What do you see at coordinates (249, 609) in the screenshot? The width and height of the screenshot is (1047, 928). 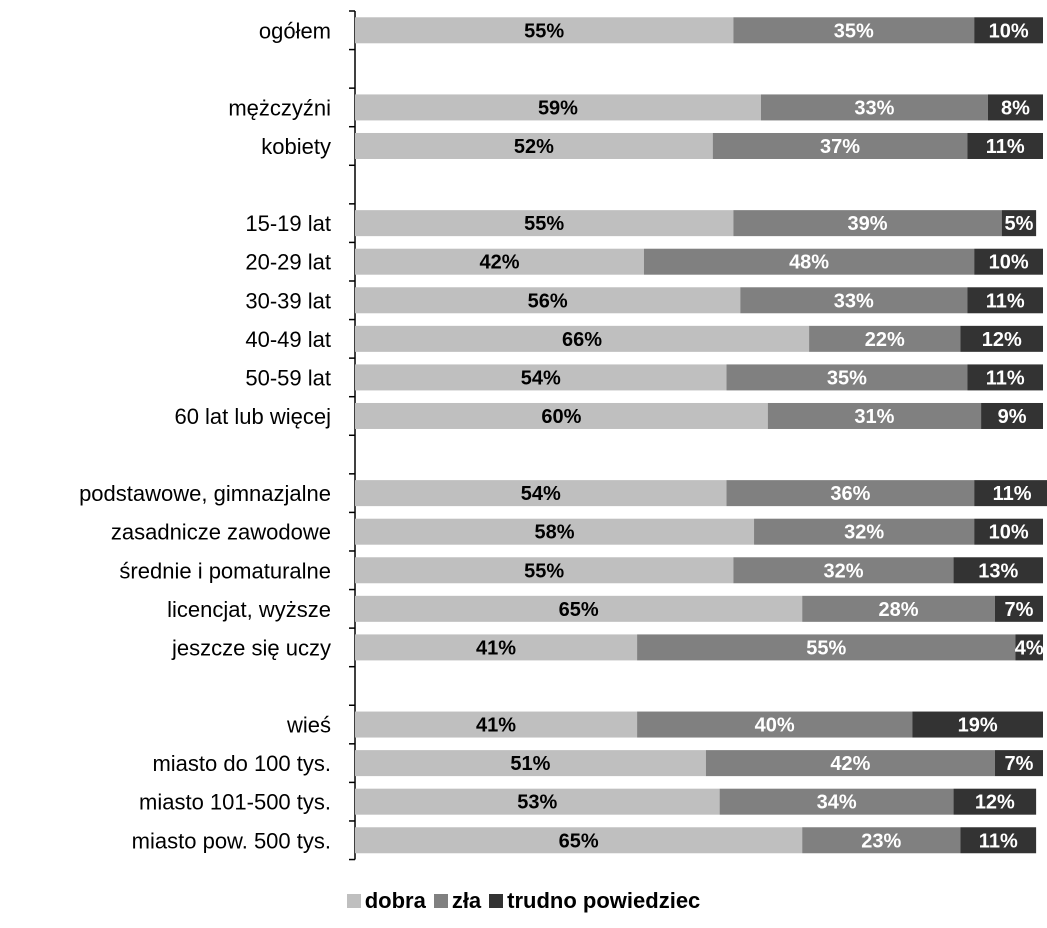 I see `category-label: licencjat, wyższe` at bounding box center [249, 609].